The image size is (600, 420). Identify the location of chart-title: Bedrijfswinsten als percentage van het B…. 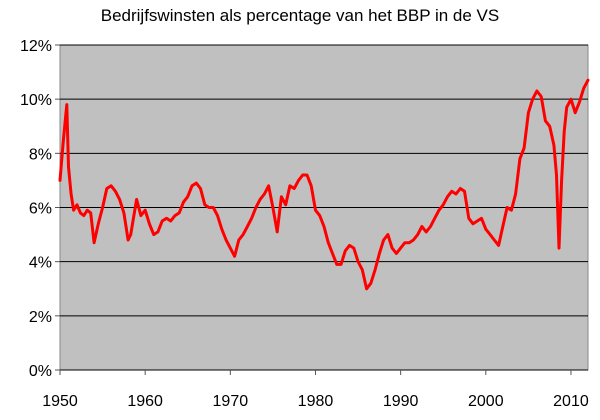
(300, 15).